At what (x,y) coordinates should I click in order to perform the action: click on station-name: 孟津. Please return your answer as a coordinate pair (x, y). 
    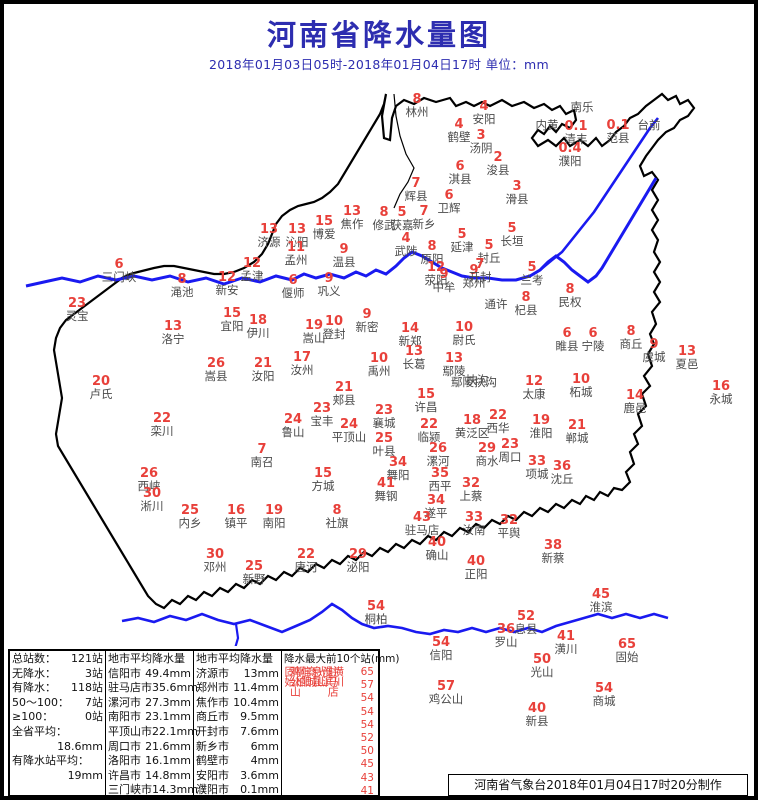
    Looking at the image, I should click on (252, 276).